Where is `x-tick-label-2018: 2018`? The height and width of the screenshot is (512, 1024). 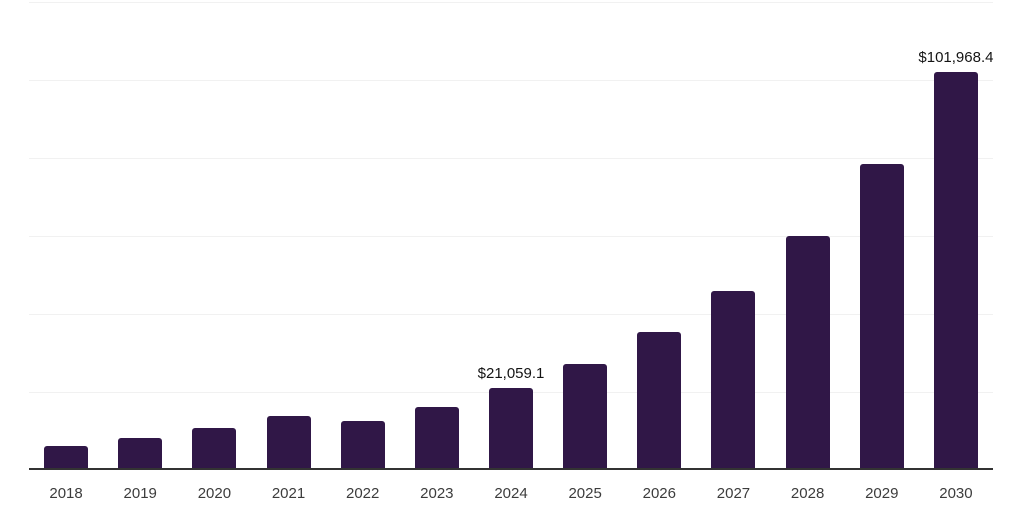 x-tick-label-2018: 2018 is located at coordinates (66, 493).